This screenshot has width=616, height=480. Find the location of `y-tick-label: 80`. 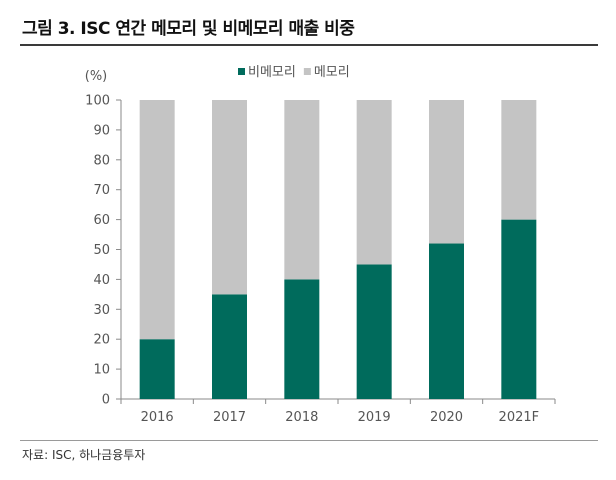

y-tick-label: 80 is located at coordinates (101, 160).